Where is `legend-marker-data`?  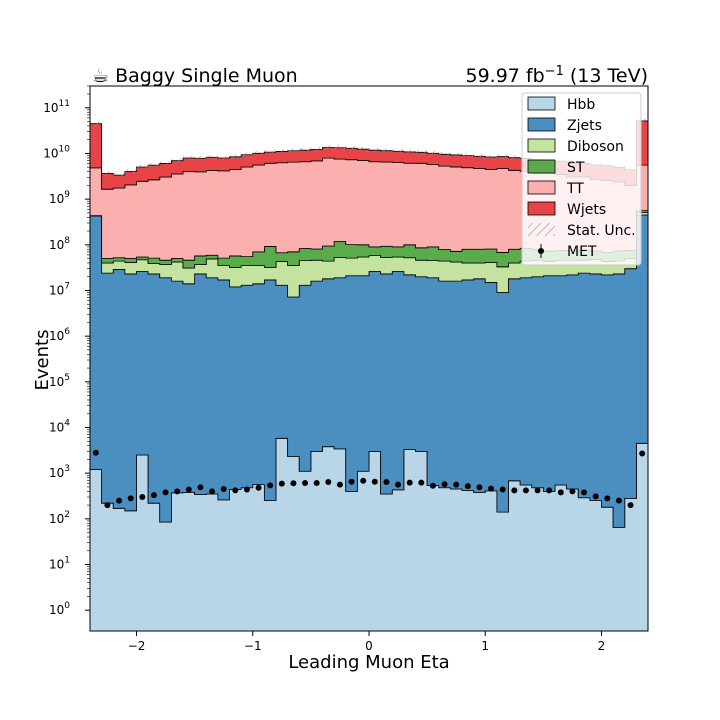
legend-marker-data is located at coordinates (541, 251).